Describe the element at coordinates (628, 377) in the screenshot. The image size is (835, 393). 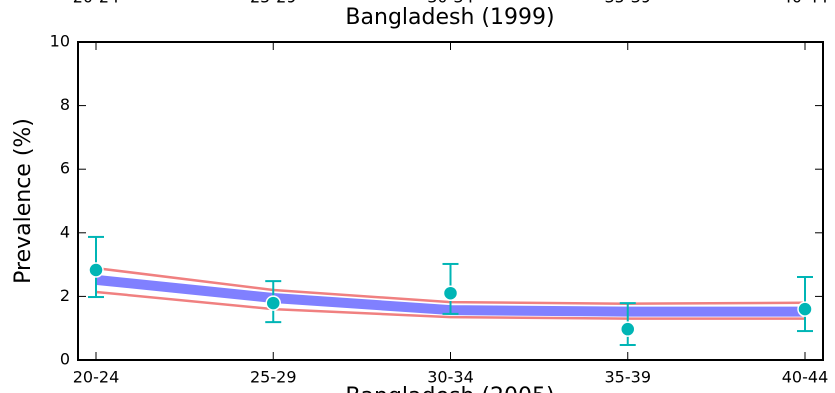
I see `x-tick-label: 35-39` at that location.